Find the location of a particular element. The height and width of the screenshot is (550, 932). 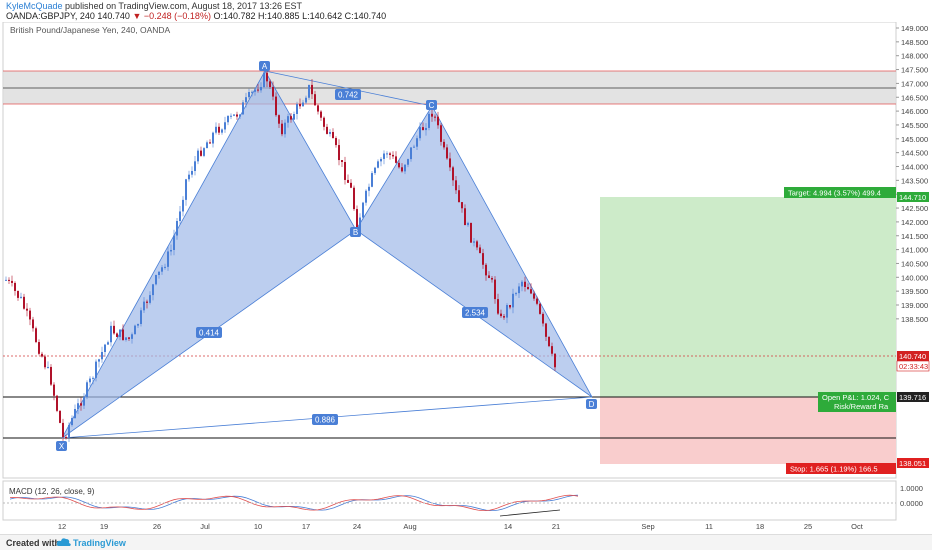

svg-text: 02:33:43 is located at coordinates (913, 366).